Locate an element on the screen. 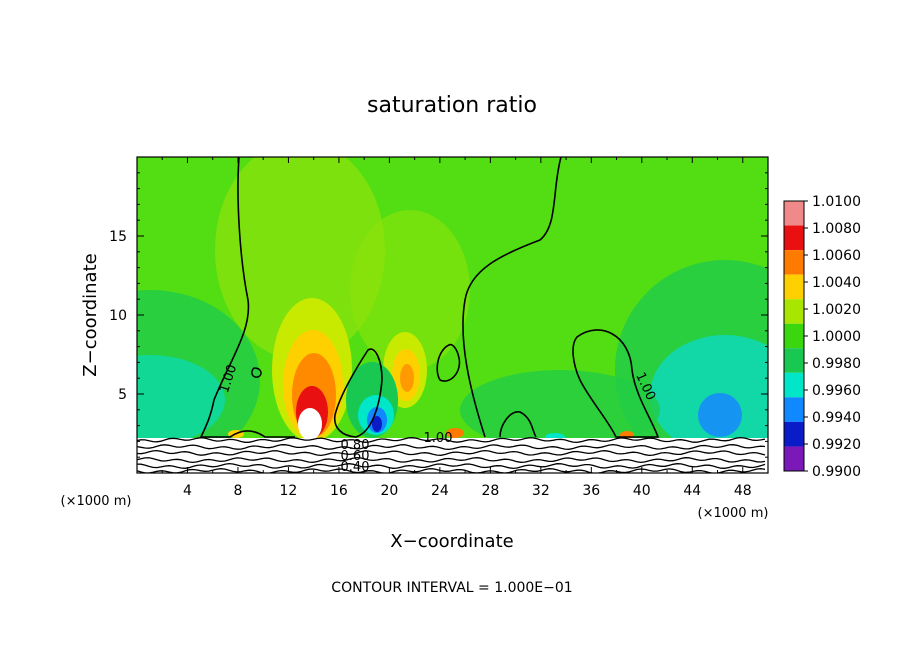 Image resolution: width=904 pixels, height=654 pixels. x-axis-title: X−coordinate is located at coordinates (451, 541).